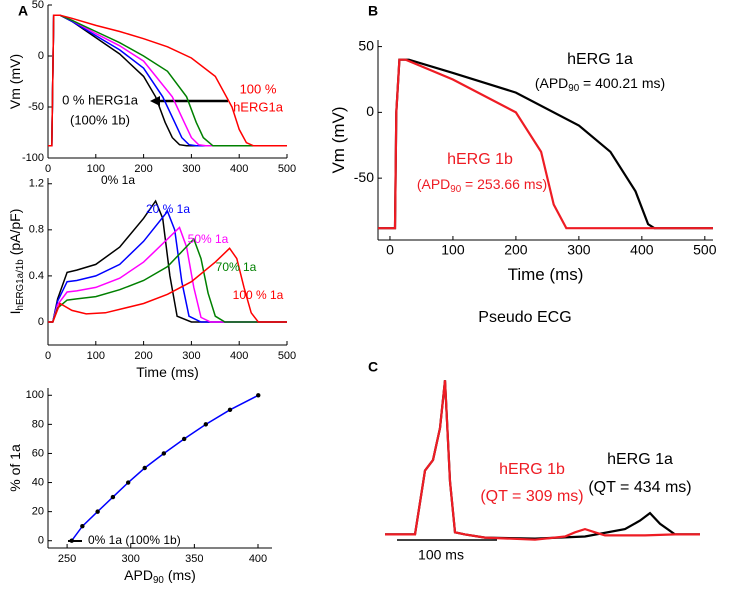  I want to click on annotation: (QT = 309 ms), so click(531, 496).